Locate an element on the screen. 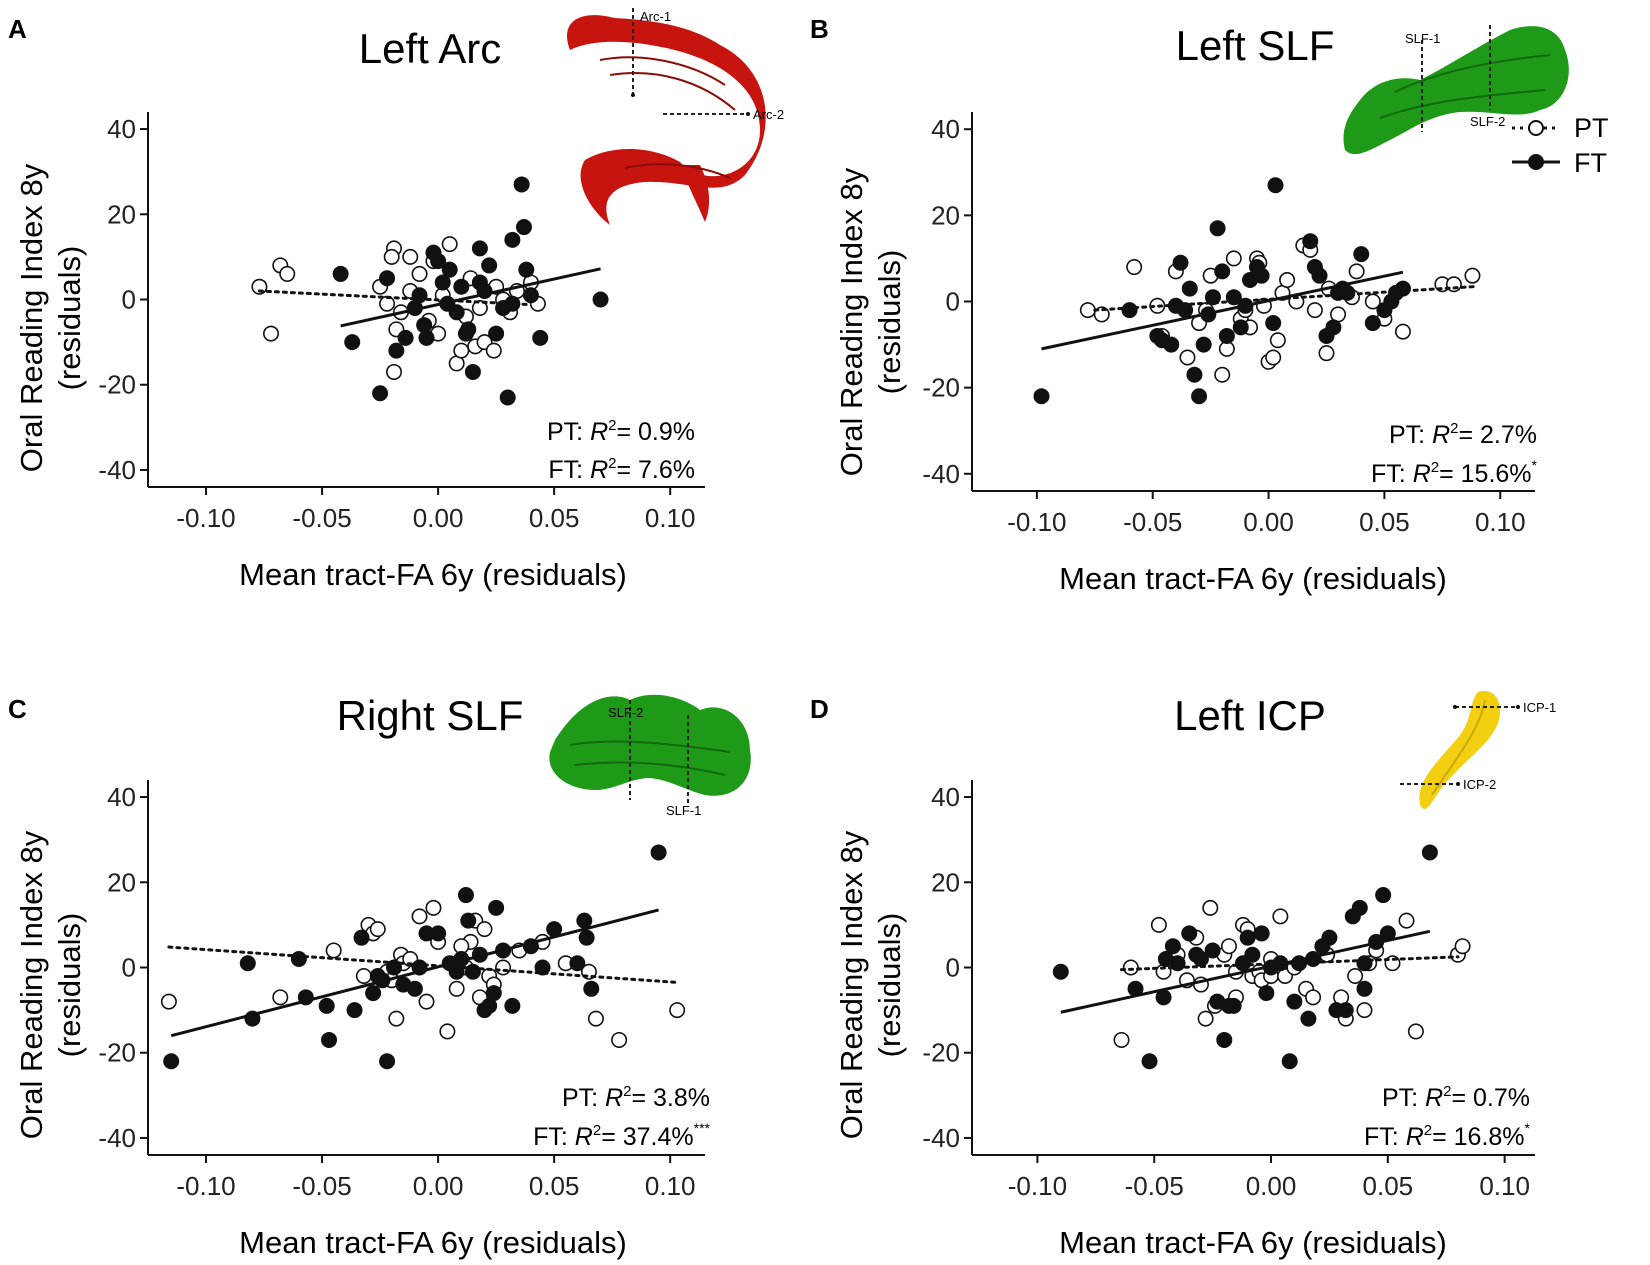 This screenshot has width=1650, height=1265. tract-label: ICP-2 is located at coordinates (1479, 784).